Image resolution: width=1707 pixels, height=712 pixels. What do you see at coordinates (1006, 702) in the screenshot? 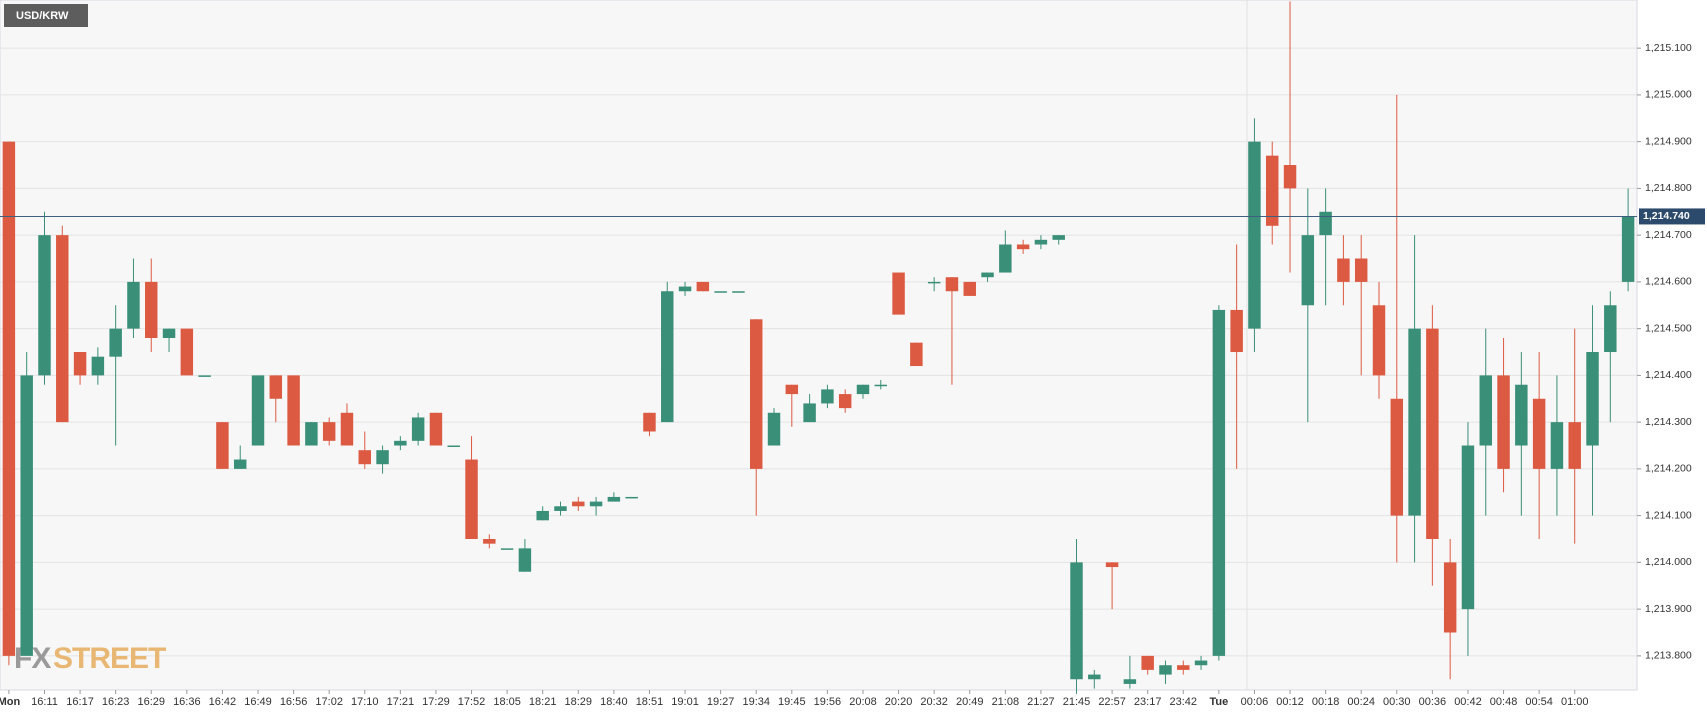
I see `x-tick-label: 21:08` at bounding box center [1006, 702].